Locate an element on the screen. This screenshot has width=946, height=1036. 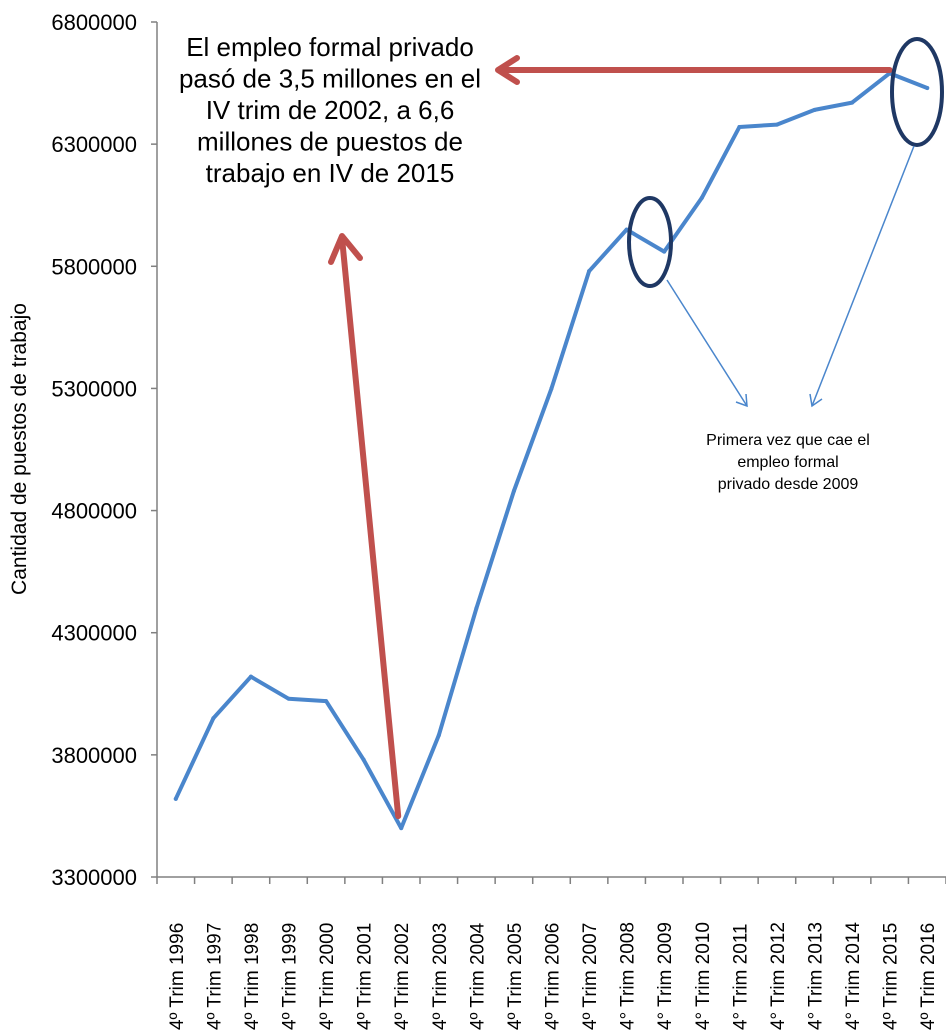
x-tick-label: 4º Trim 2003 is located at coordinates (440, 976).